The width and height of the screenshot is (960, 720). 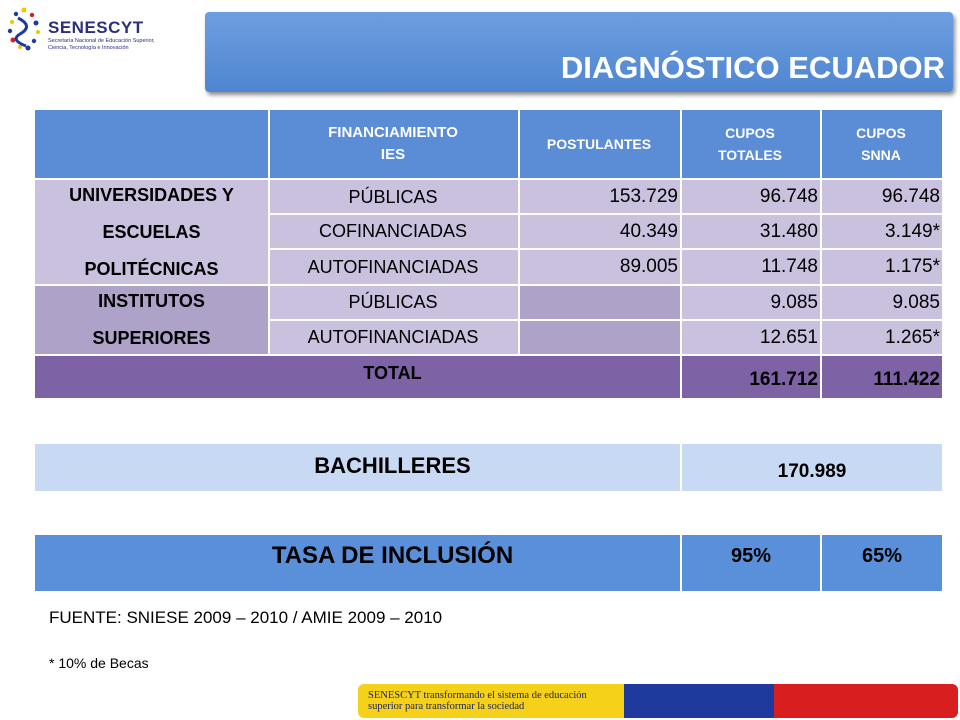 What do you see at coordinates (866, 701) in the screenshot?
I see `footer-red-band` at bounding box center [866, 701].